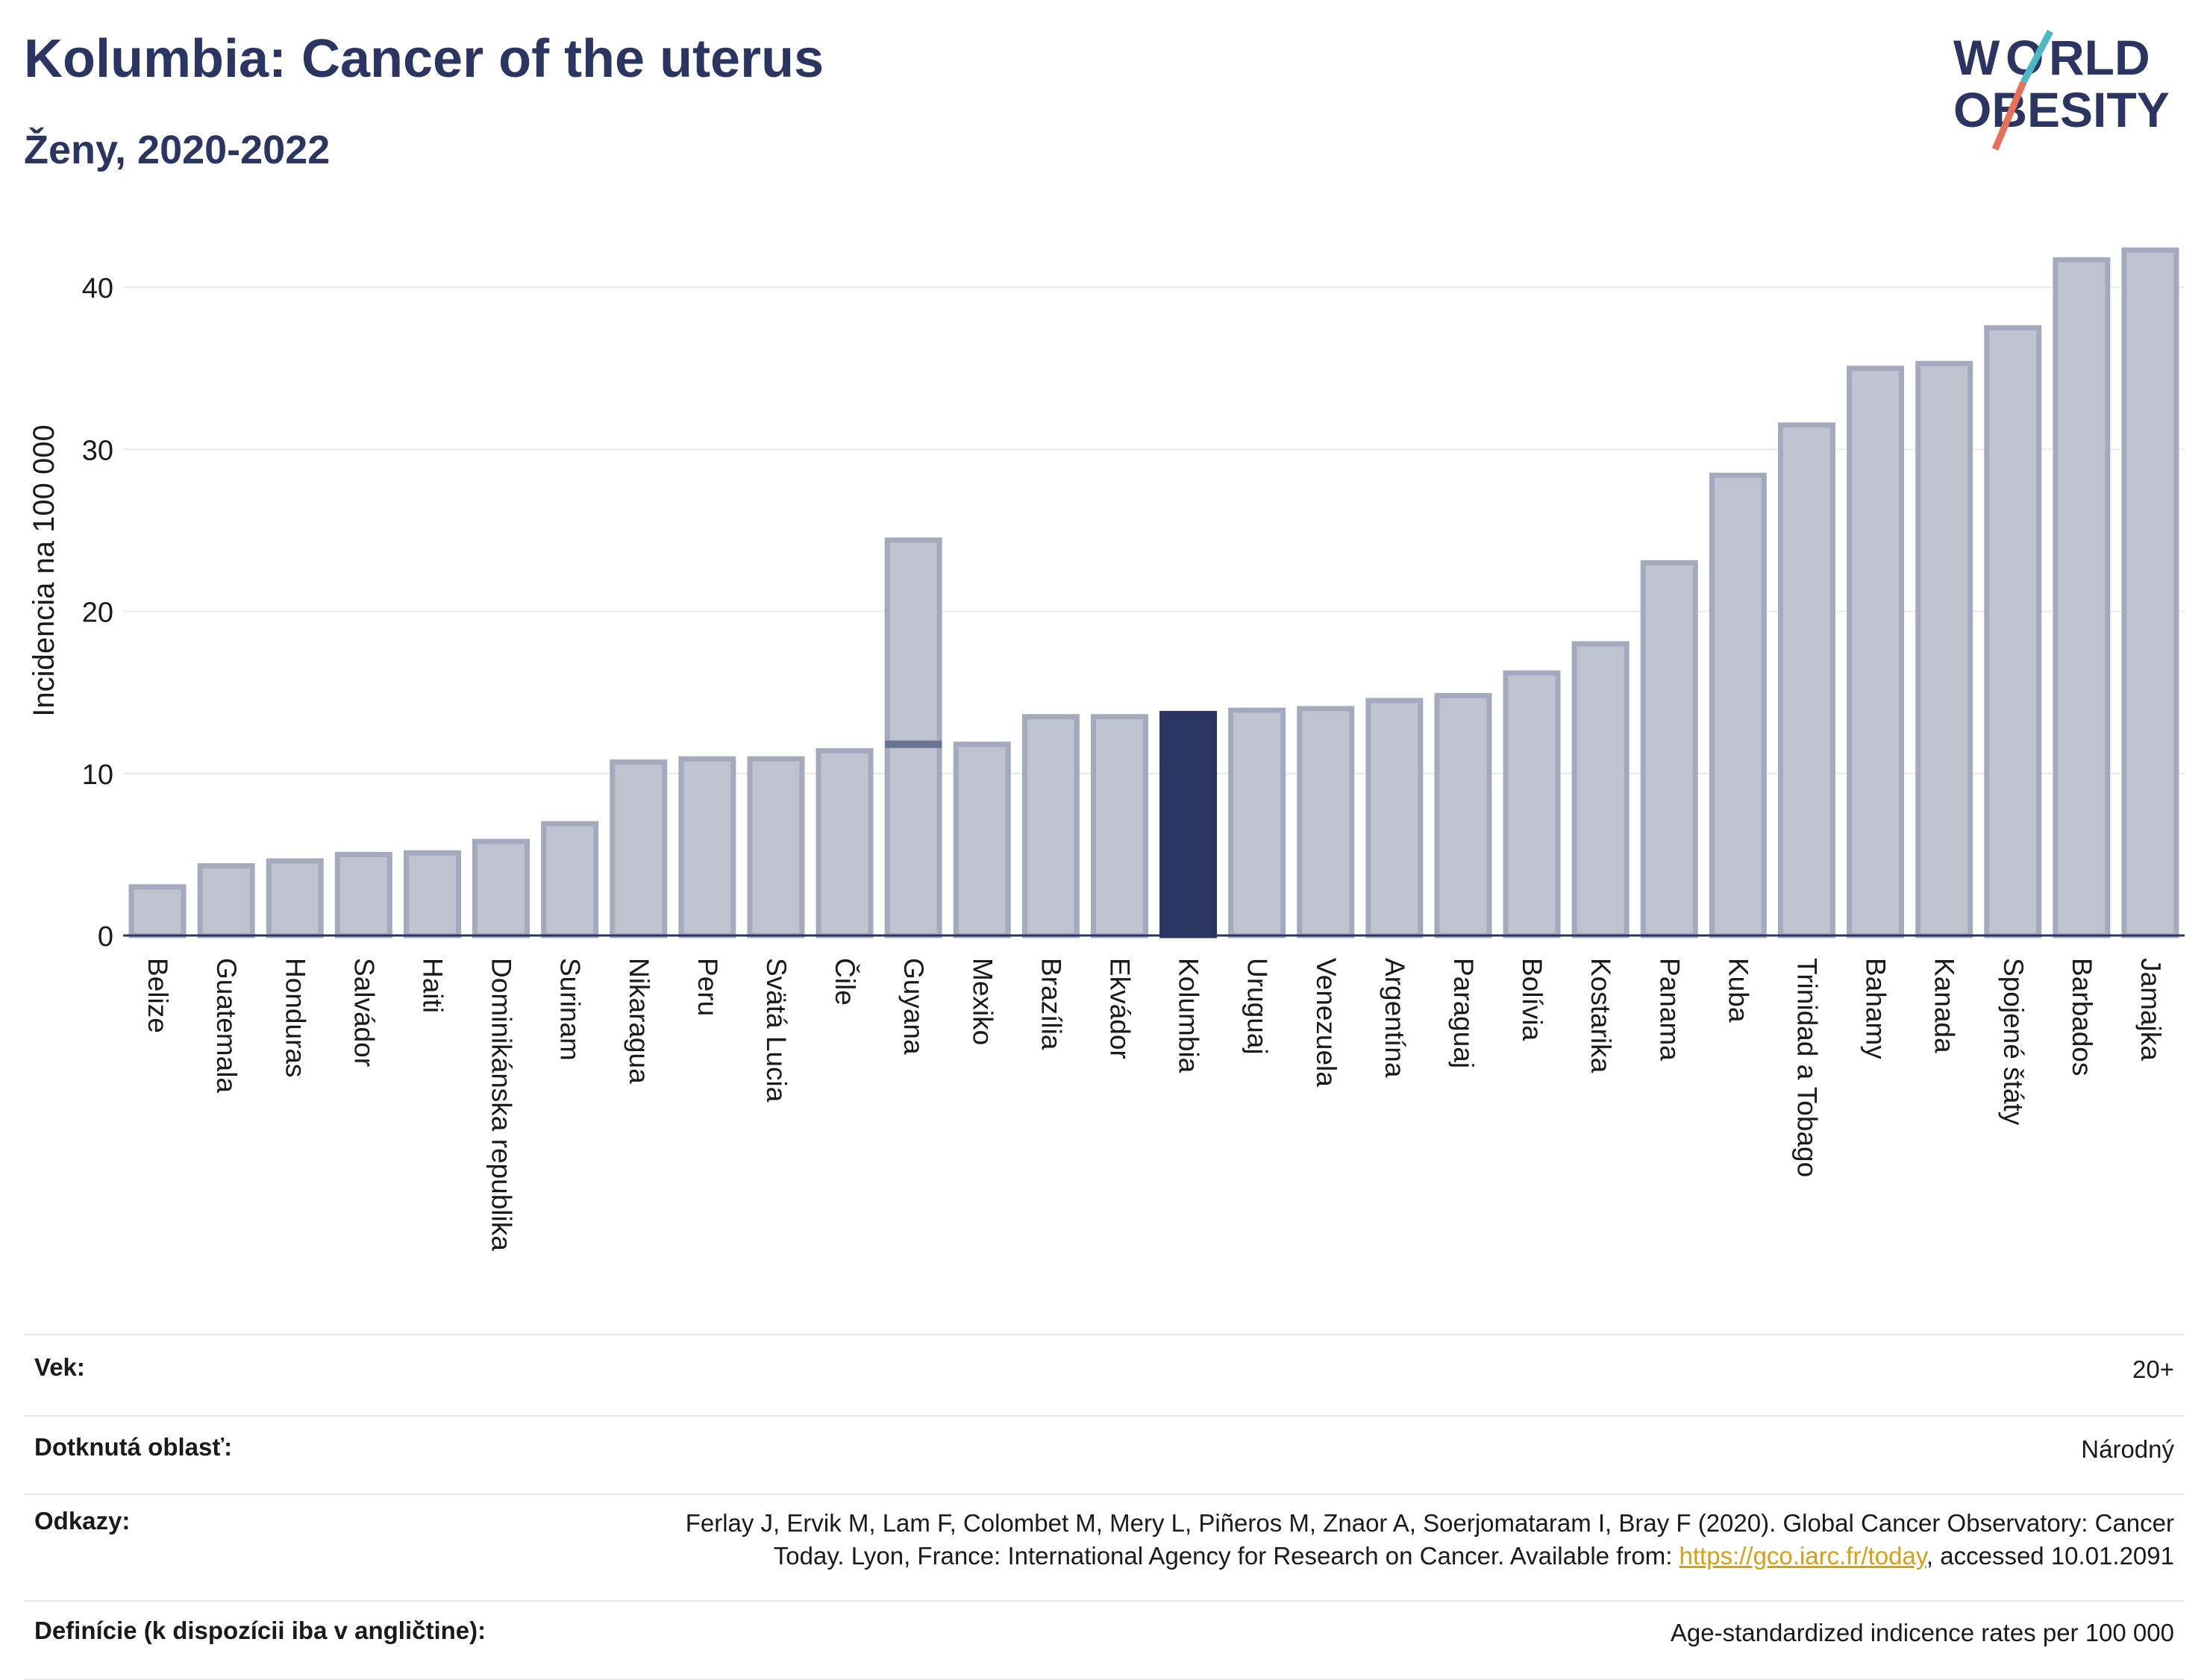 The height and width of the screenshot is (1680, 2207). Describe the element at coordinates (914, 1006) in the screenshot. I see `x-tick-label: Guyana` at that location.